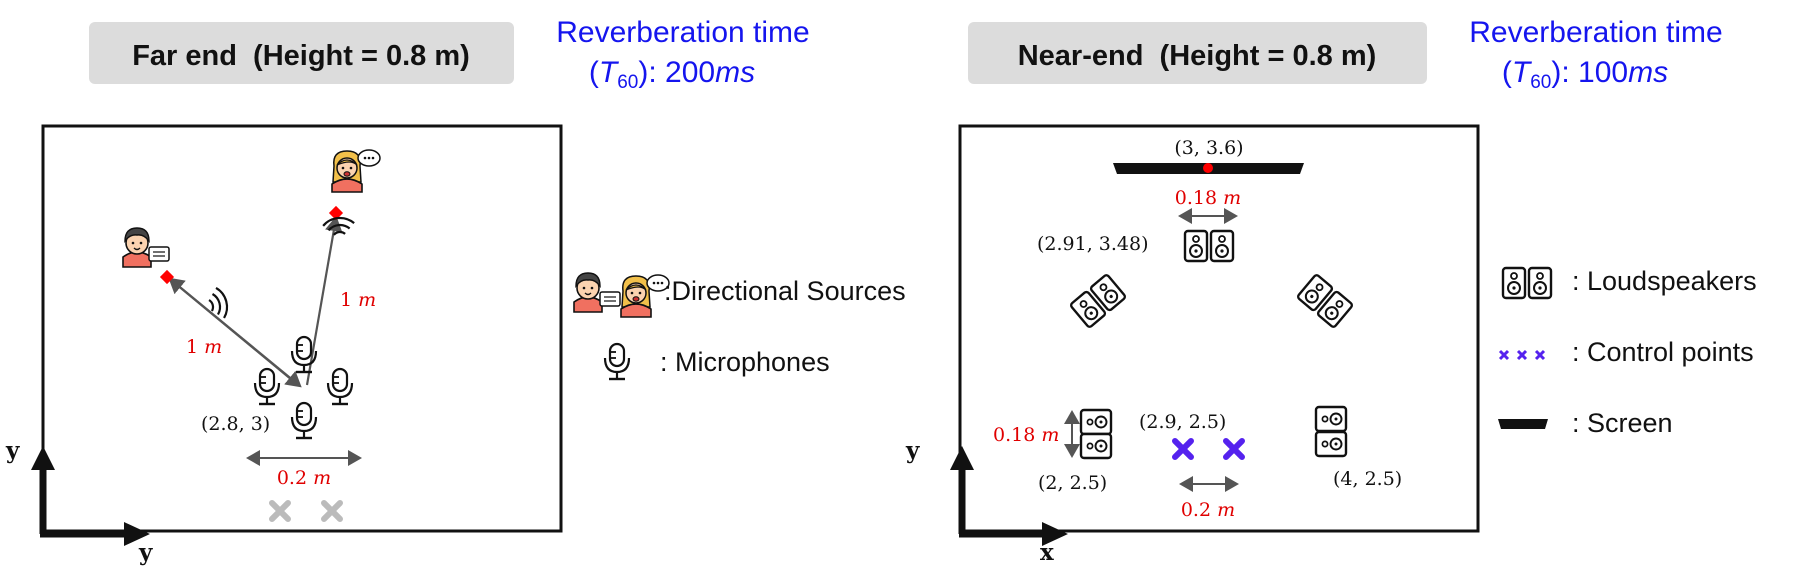 This screenshot has height=566, width=1802. What do you see at coordinates (1226, 510) in the screenshot?
I see `near-end-control-spacing-unit: m` at bounding box center [1226, 510].